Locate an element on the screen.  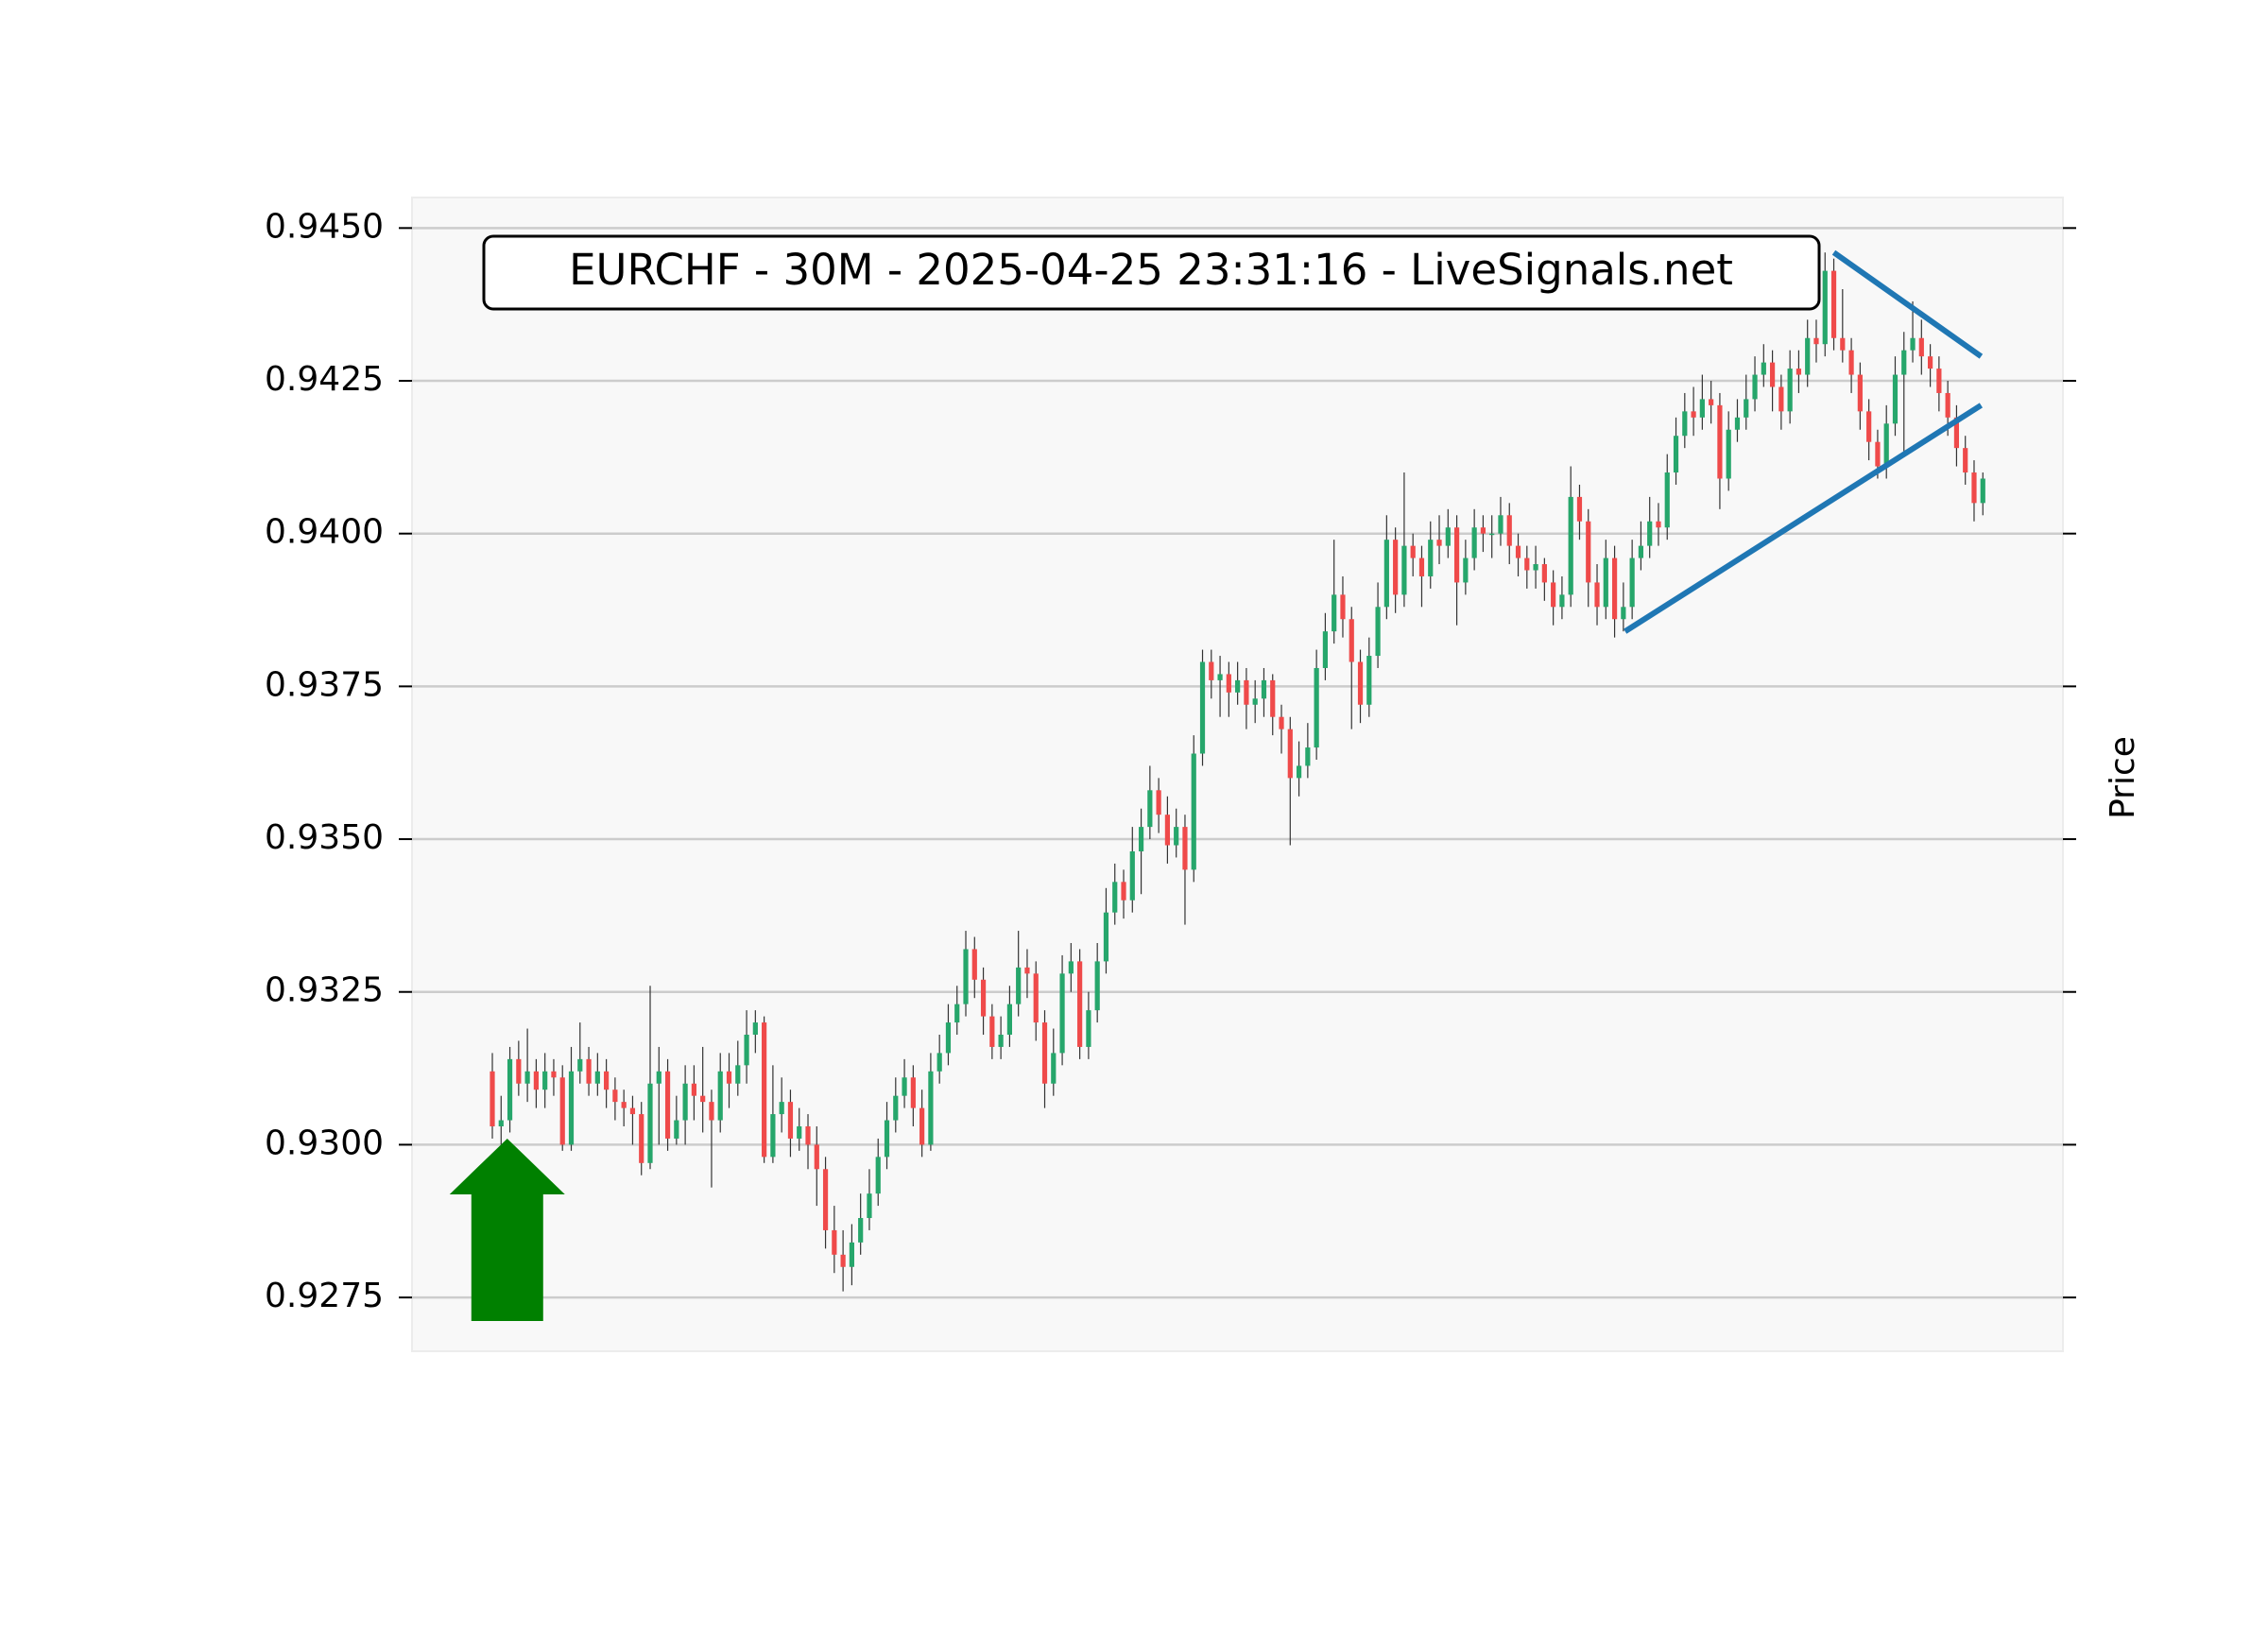
y-tick-label: 0.9450 is located at coordinates (324, 227).